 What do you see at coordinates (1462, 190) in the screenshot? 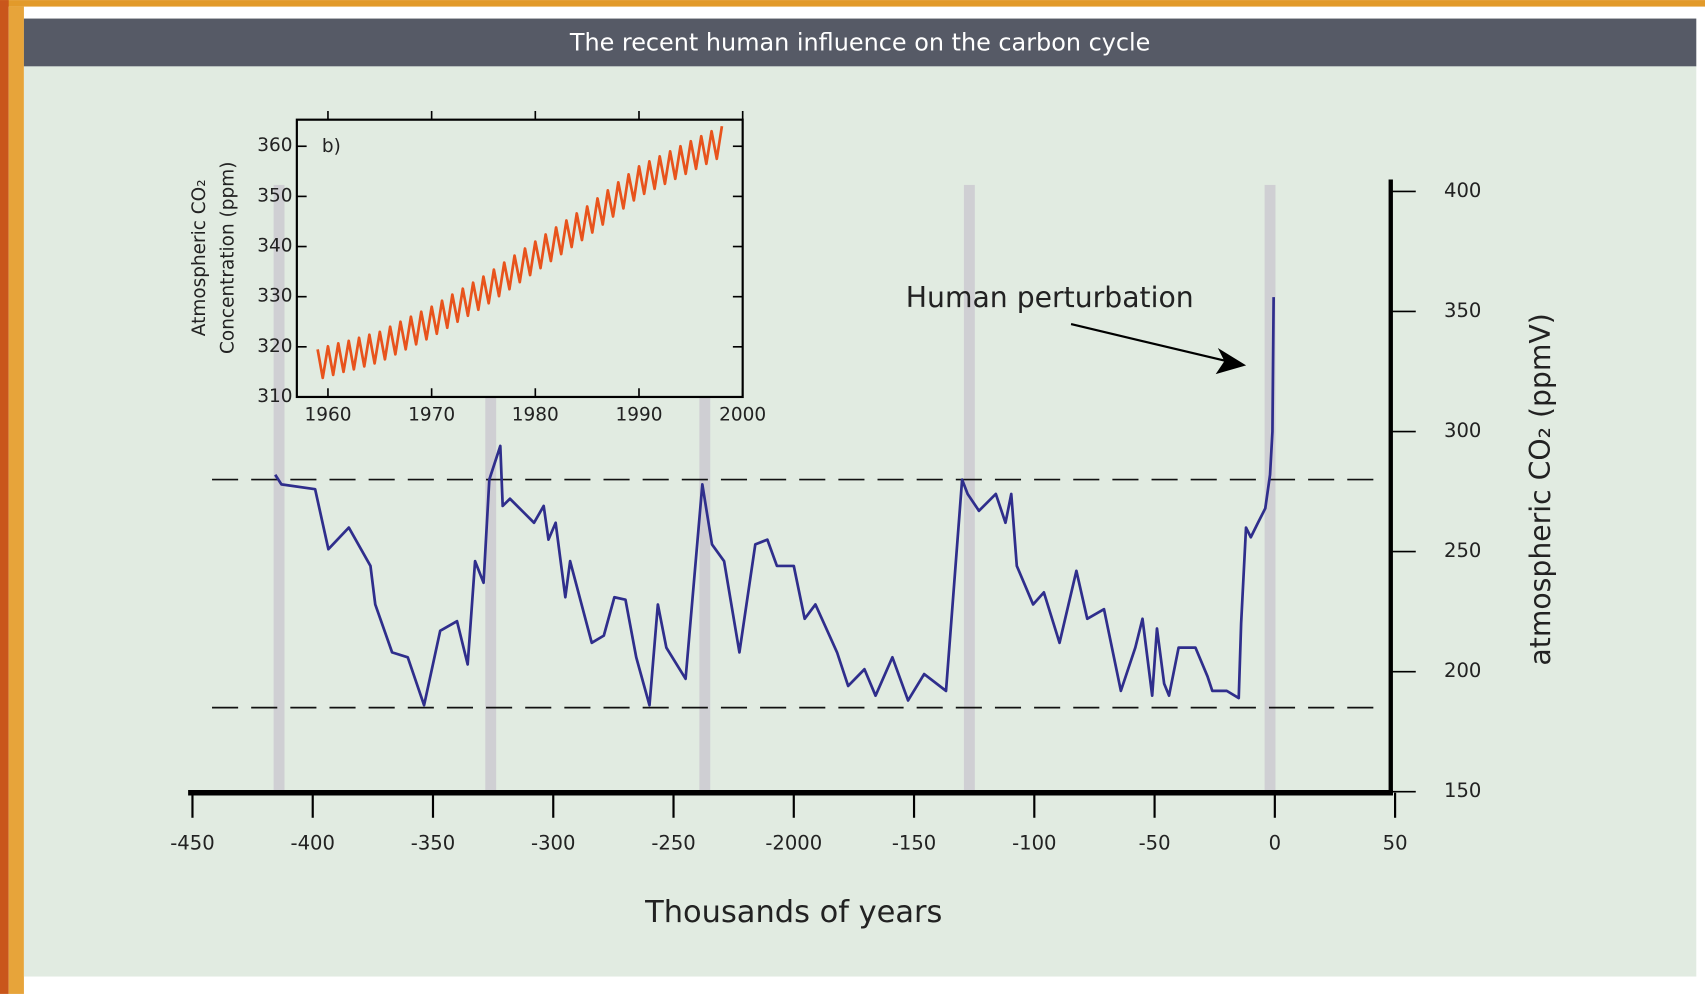
I see `y-tick-label: 400` at bounding box center [1462, 190].